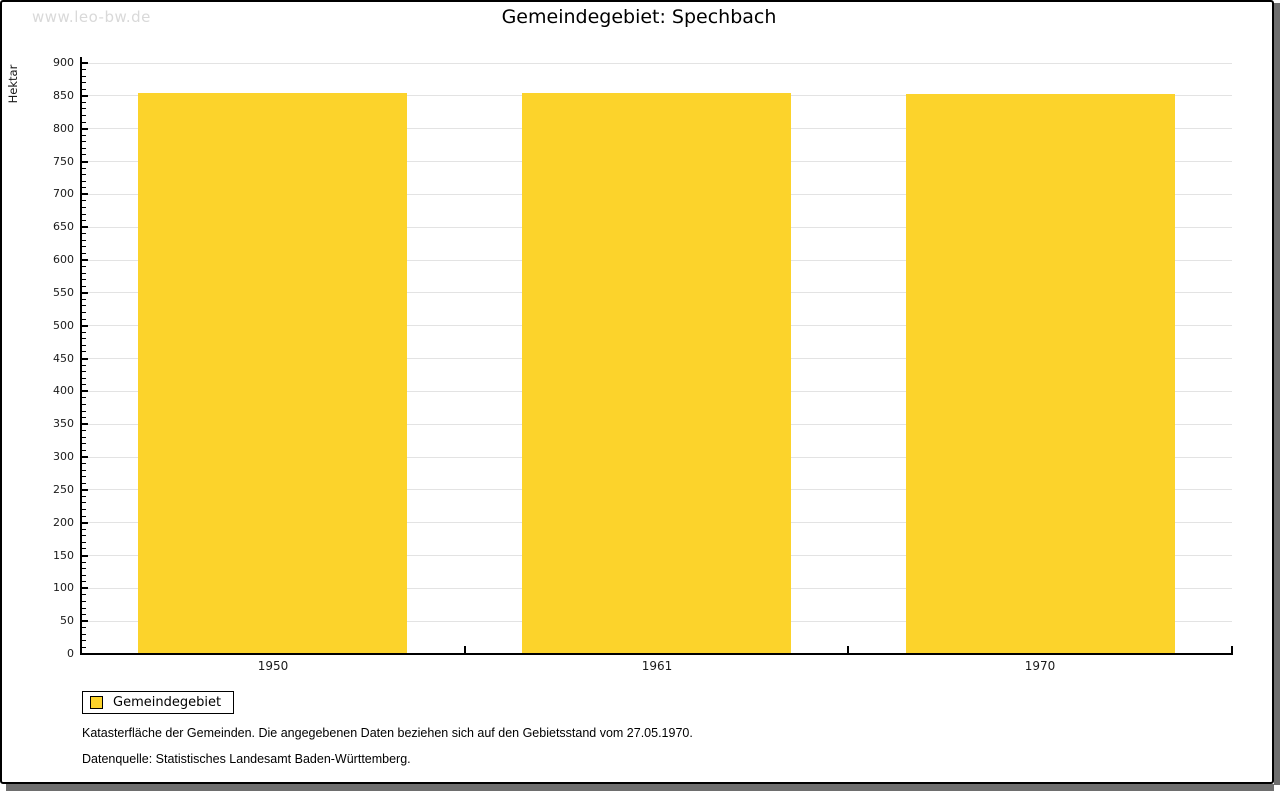 Image resolution: width=1280 pixels, height=791 pixels. I want to click on legend-label: Gemeindegebiet, so click(167, 702).